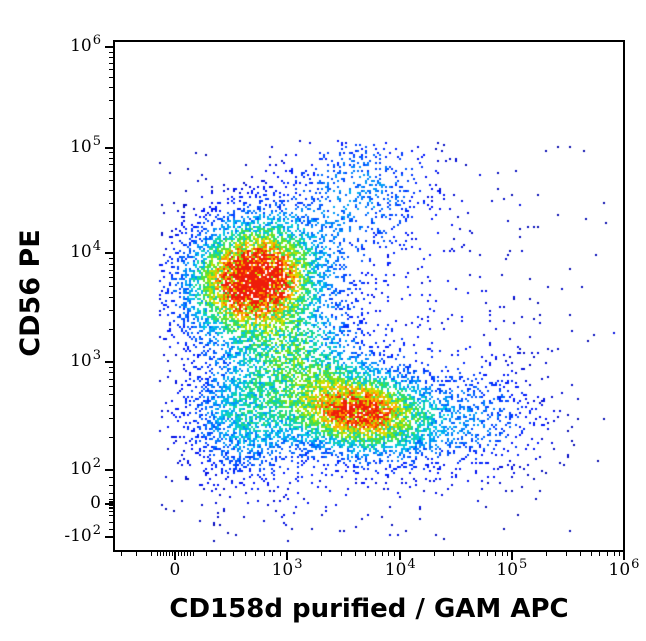  What do you see at coordinates (50, 251) in the screenshot?
I see `y-tick-label: 104` at bounding box center [50, 251].